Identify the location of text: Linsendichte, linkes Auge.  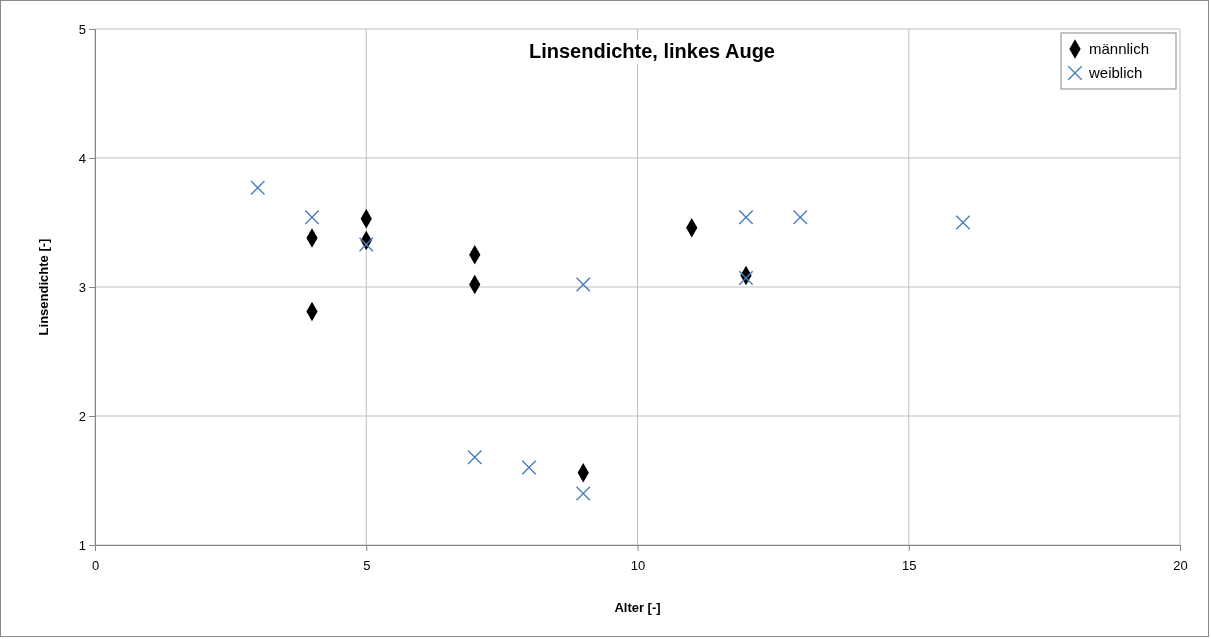
(652, 51).